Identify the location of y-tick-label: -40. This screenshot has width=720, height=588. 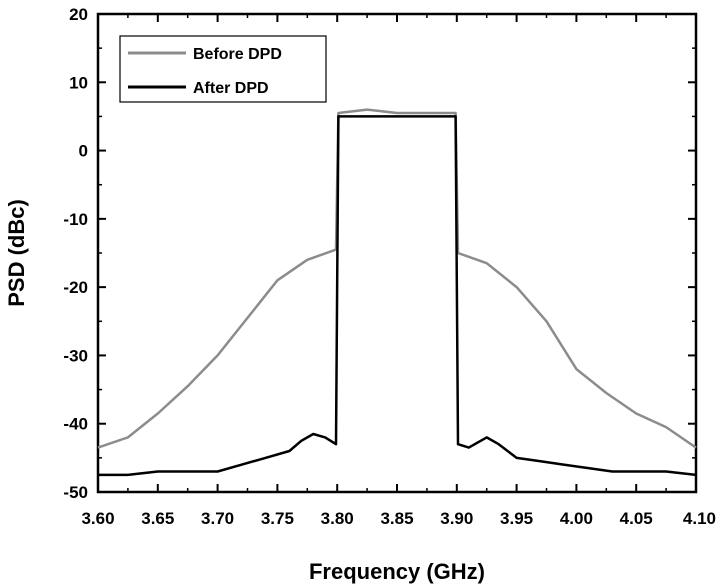
(75, 424).